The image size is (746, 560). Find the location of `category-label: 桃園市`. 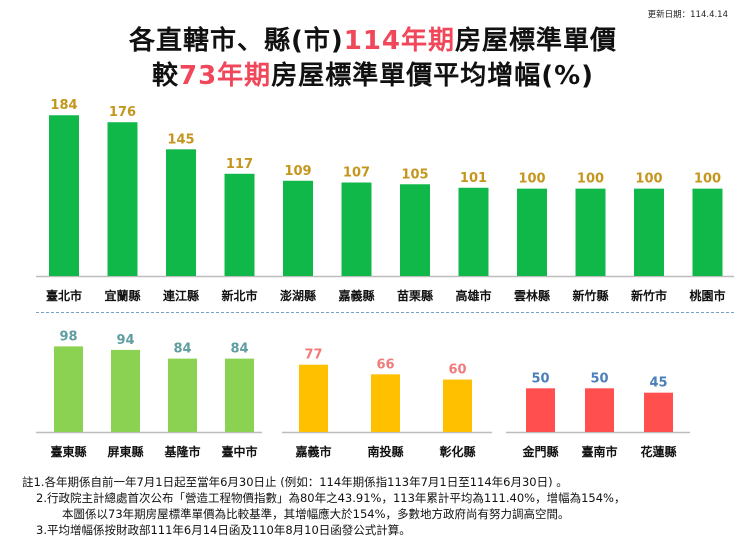

category-label: 桃園市 is located at coordinates (707, 295).